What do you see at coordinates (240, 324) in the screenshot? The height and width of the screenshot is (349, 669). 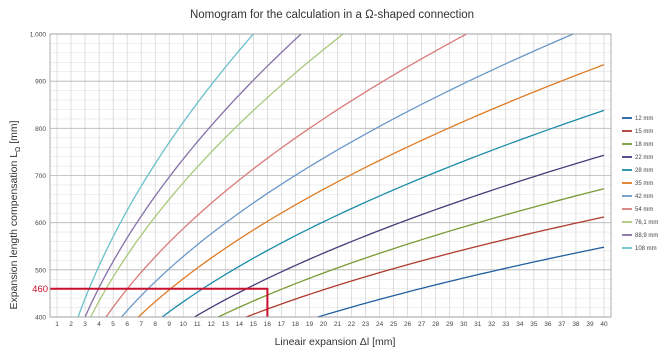 I see `x-tick-label: 14` at bounding box center [240, 324].